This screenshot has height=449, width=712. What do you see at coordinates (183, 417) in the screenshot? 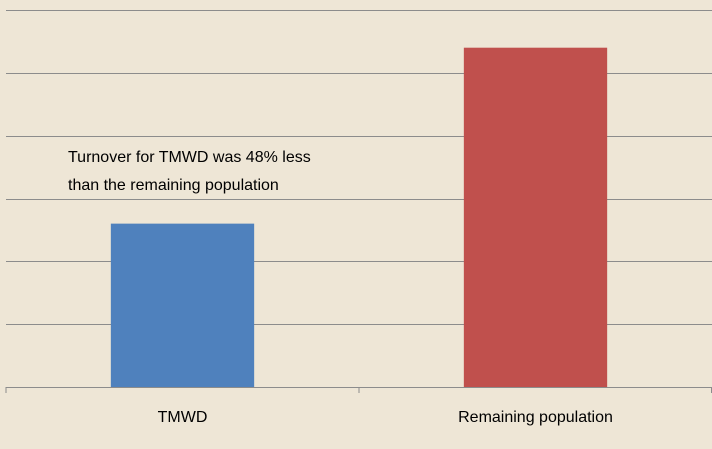
I see `x-tick-label: TMWD` at bounding box center [183, 417].